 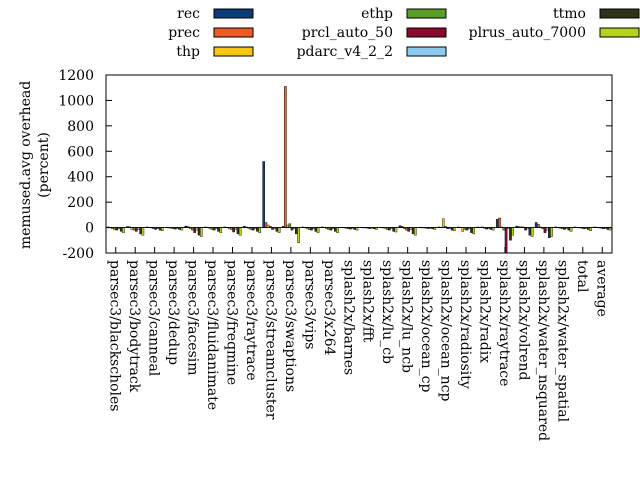 I want to click on y-axis-label-line2: (percent), so click(x=44, y=165).